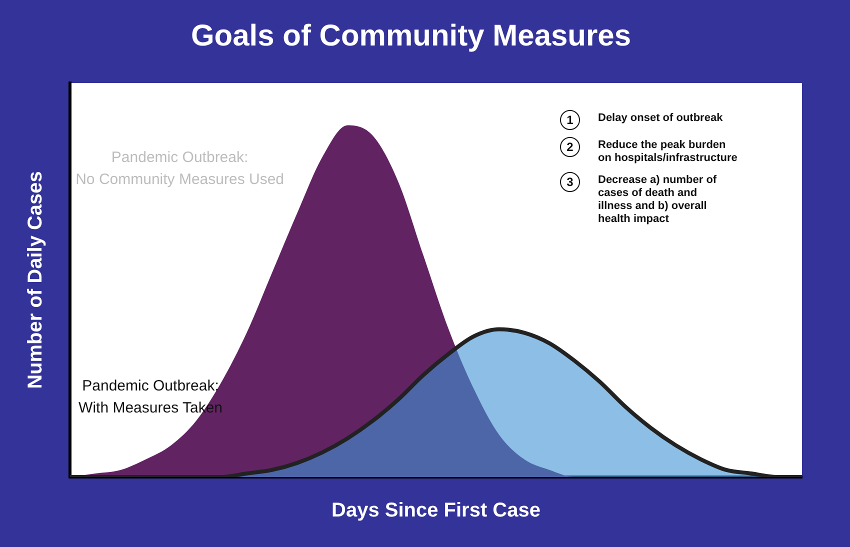 This screenshot has width=850, height=547. I want to click on annotation: 3, so click(570, 182).